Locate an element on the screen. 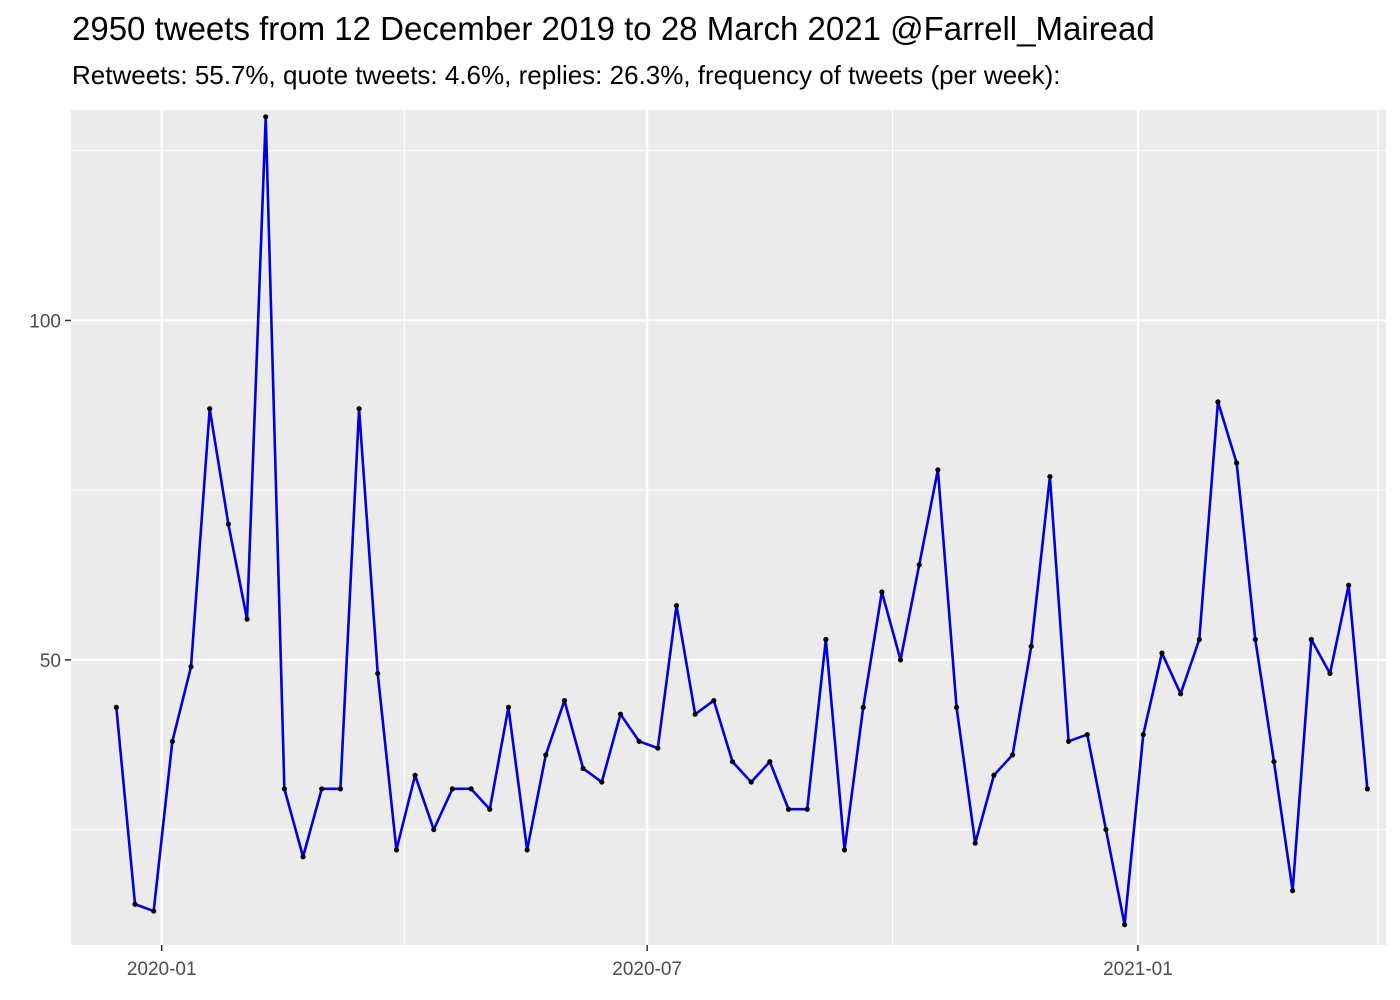 The image size is (1400, 1000). x-tick-label: 2020-01 is located at coordinates (162, 969).